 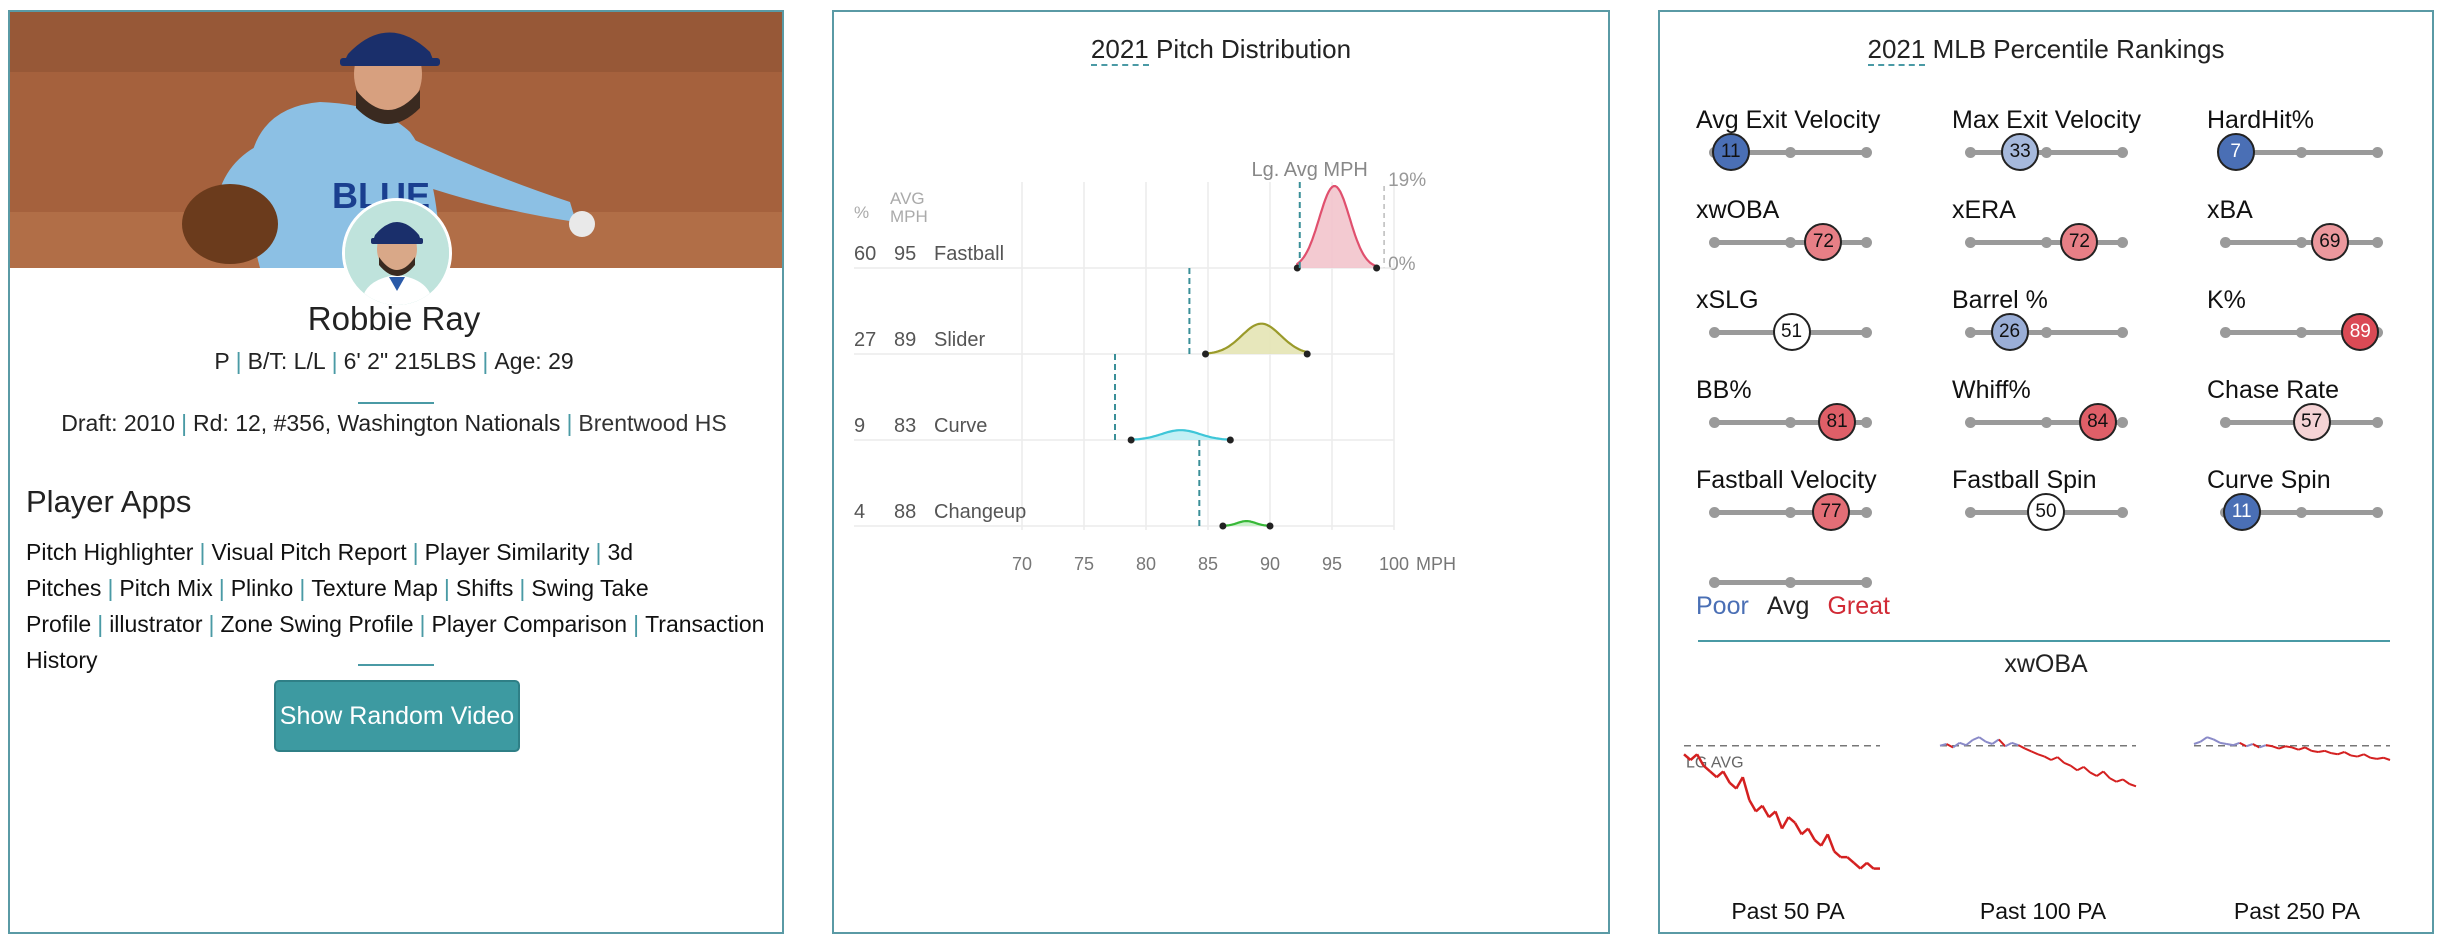 What do you see at coordinates (1831, 512) in the screenshot?
I see `percentile-value-circle: 77` at bounding box center [1831, 512].